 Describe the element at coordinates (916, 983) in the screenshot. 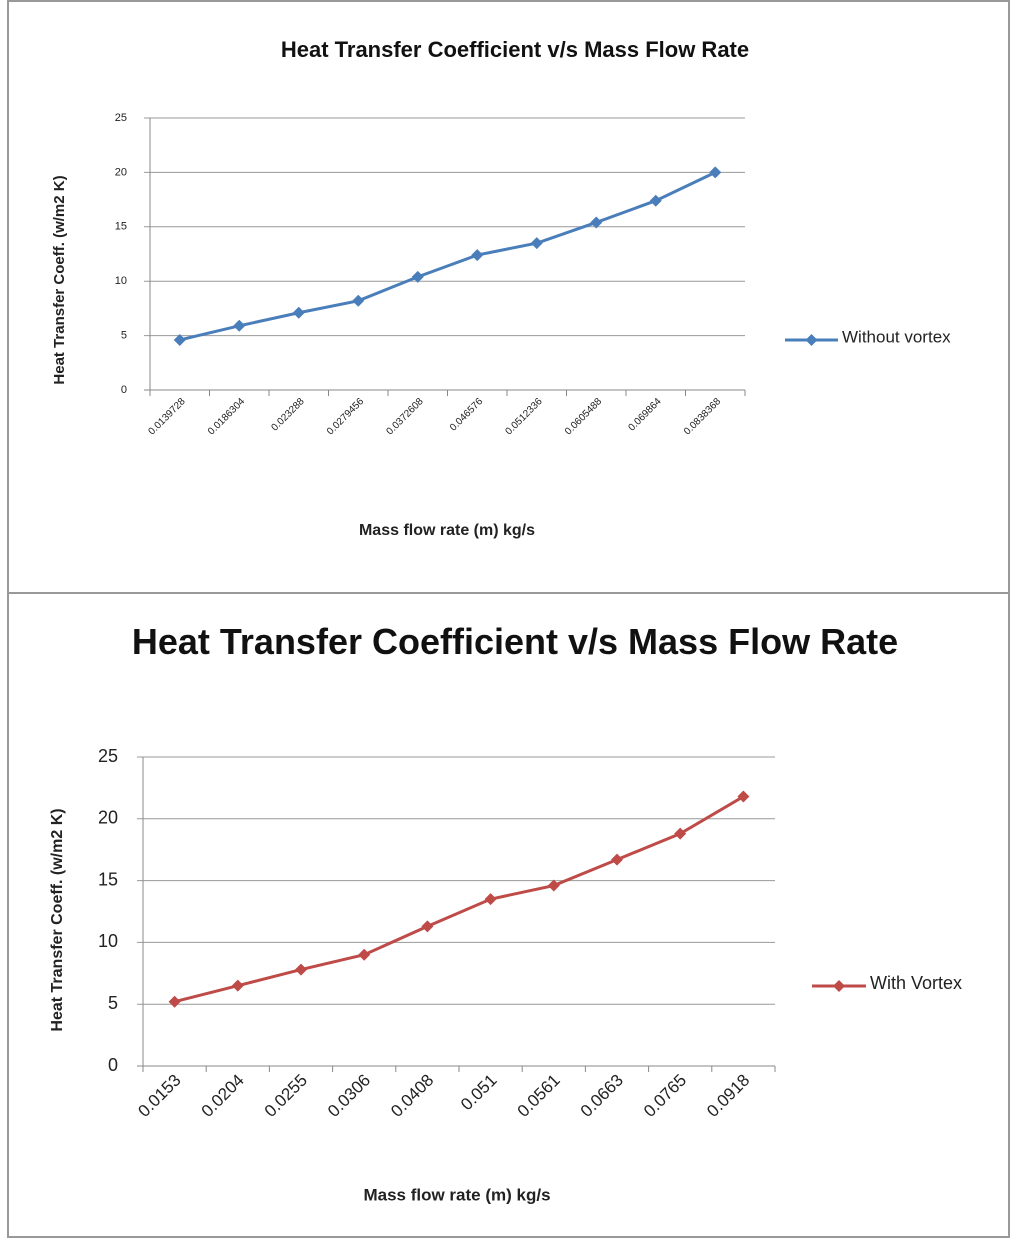

I see `legend-label: With Vortex` at that location.